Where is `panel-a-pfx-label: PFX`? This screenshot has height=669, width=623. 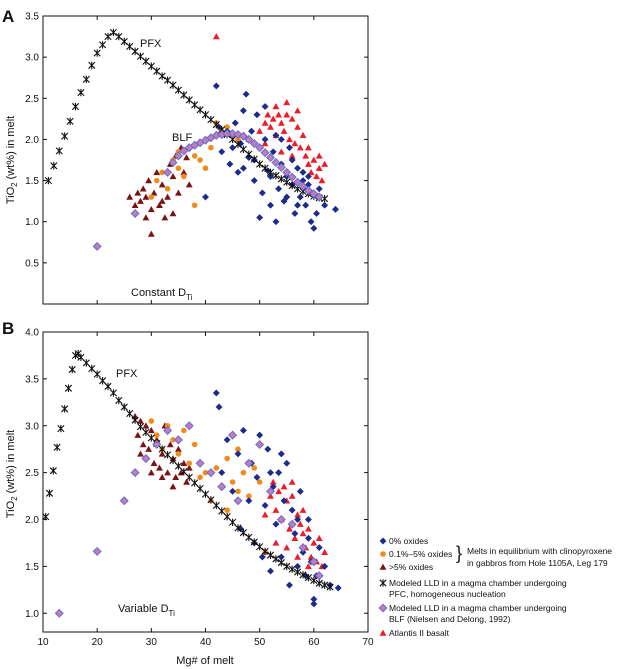 panel-a-pfx-label: PFX is located at coordinates (151, 44).